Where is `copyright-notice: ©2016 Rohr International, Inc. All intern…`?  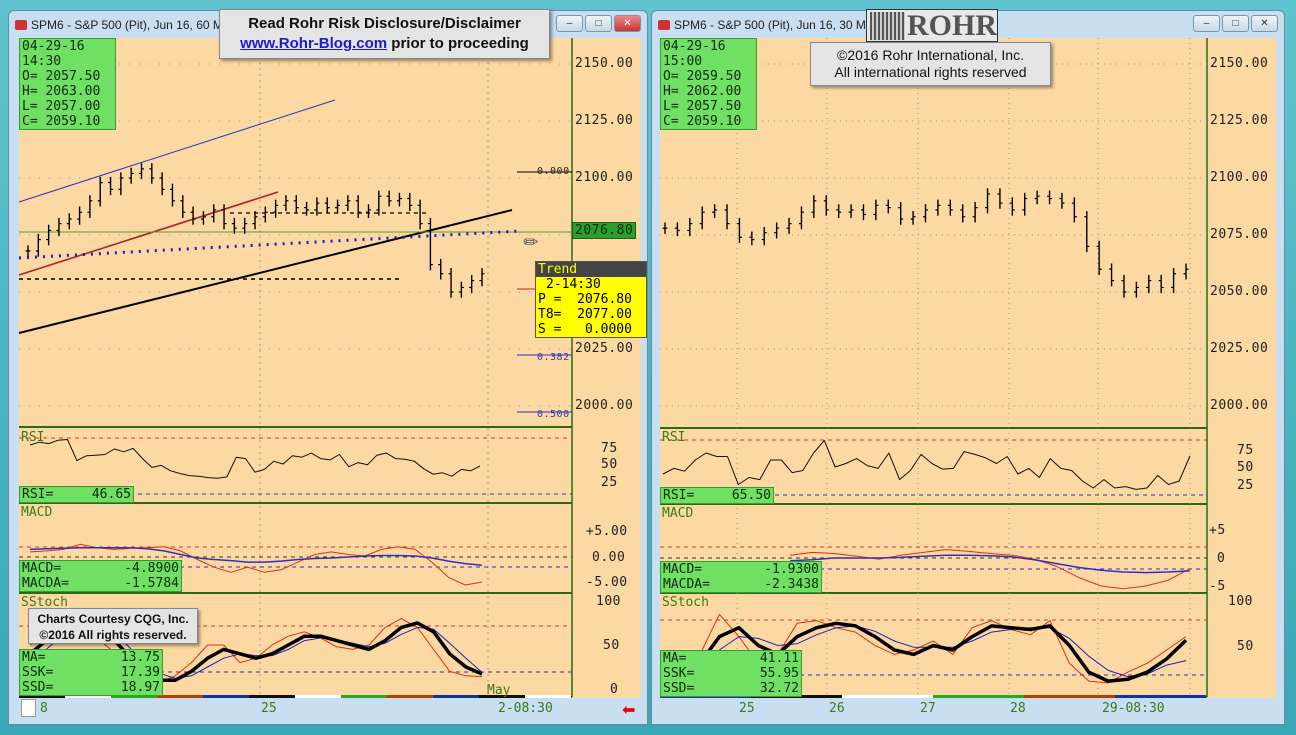 copyright-notice: ©2016 Rohr International, Inc. All intern… is located at coordinates (930, 64).